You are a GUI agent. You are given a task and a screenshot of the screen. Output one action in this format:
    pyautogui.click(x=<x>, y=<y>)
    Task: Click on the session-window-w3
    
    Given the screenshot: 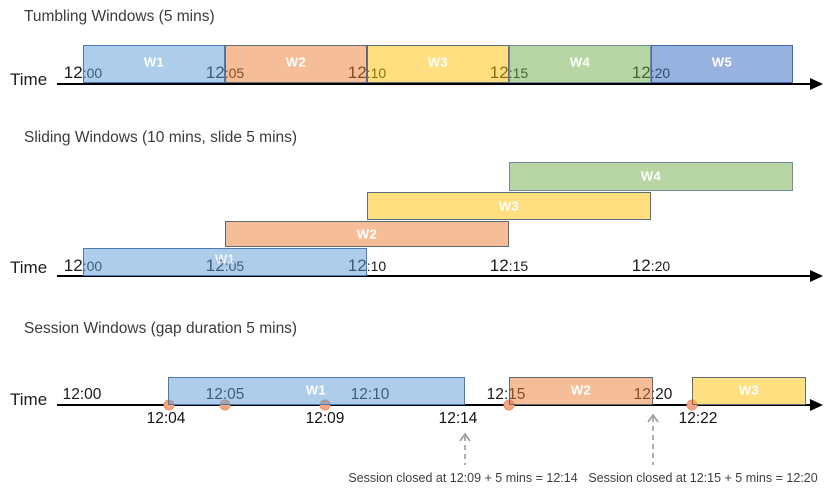 What is the action you would take?
    pyautogui.click(x=749, y=391)
    